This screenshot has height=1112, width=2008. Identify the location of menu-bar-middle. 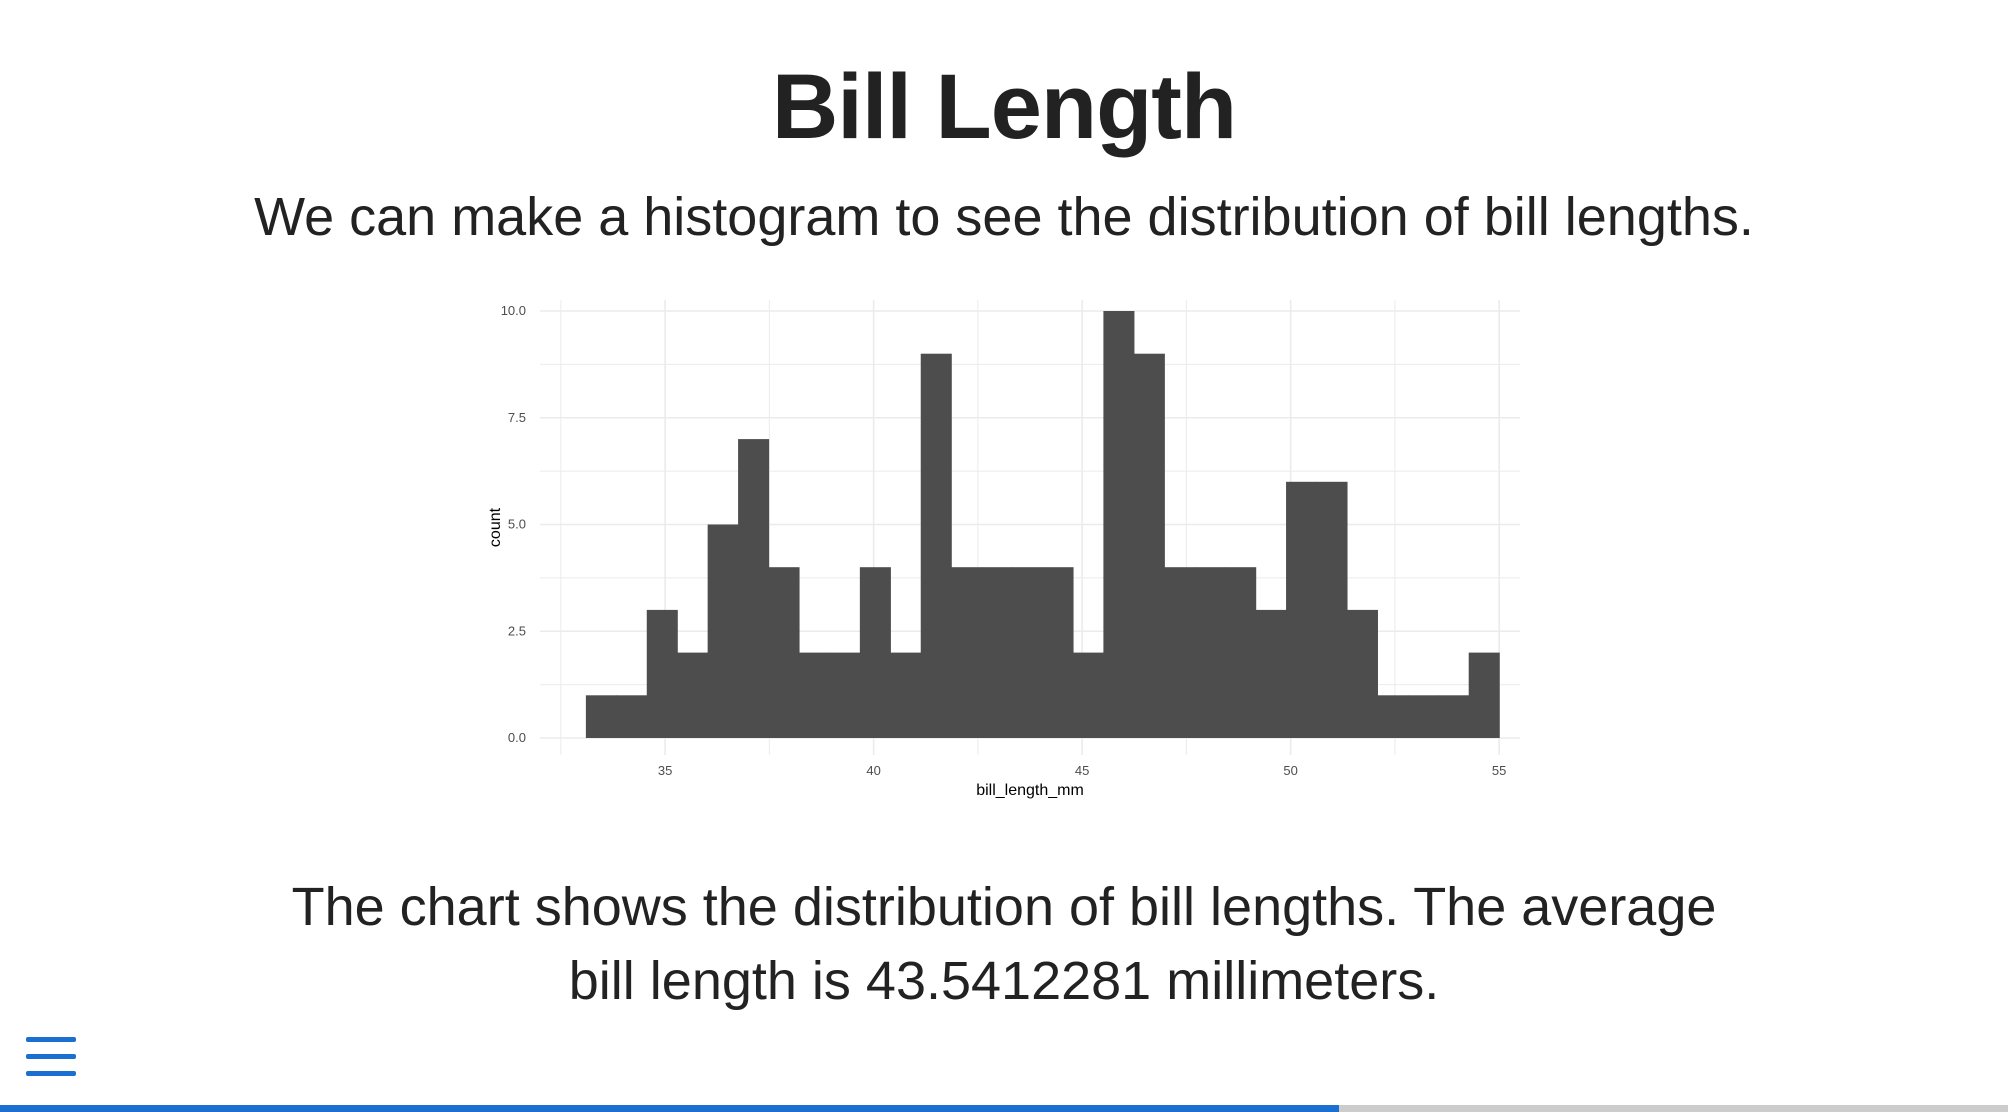
(51, 1056).